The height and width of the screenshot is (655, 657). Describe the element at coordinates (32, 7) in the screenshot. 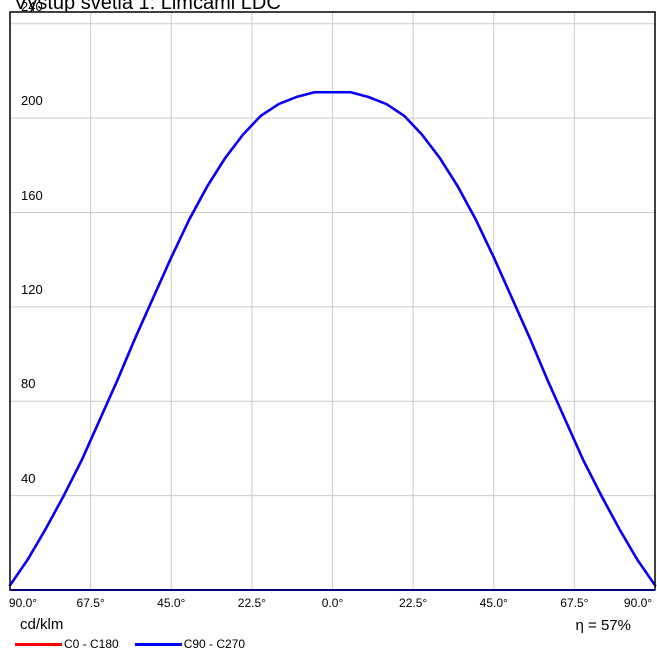

I see `y-tick-label: 240` at that location.